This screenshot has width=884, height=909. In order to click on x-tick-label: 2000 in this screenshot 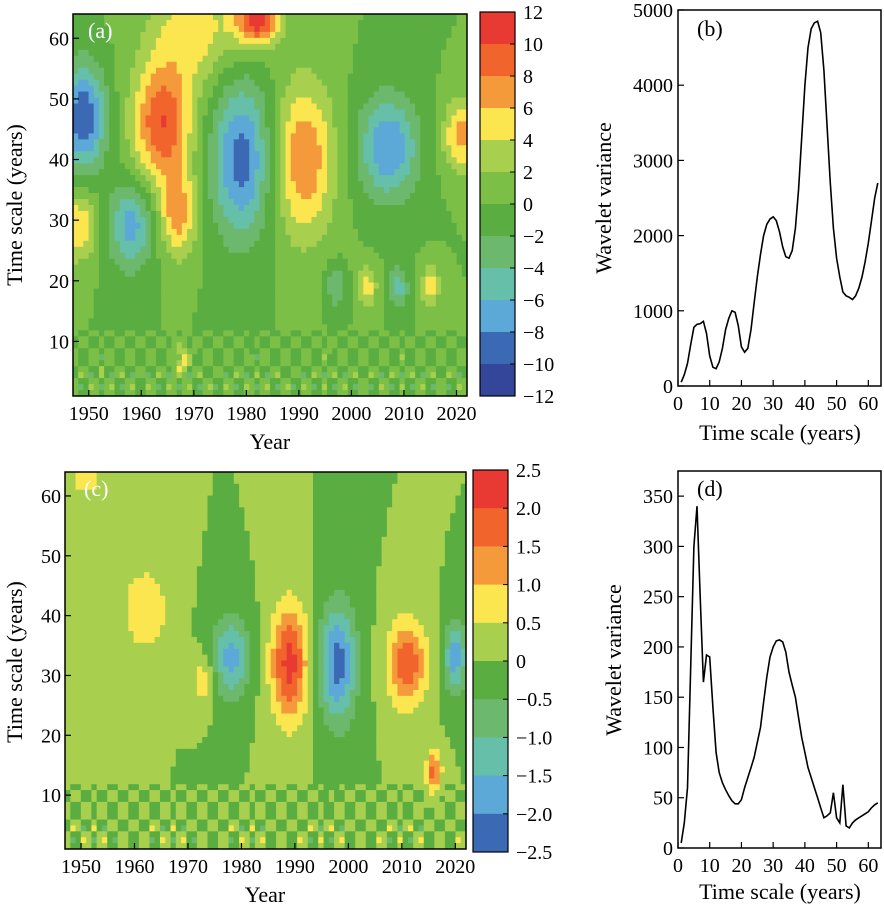, I will do `click(351, 414)`.